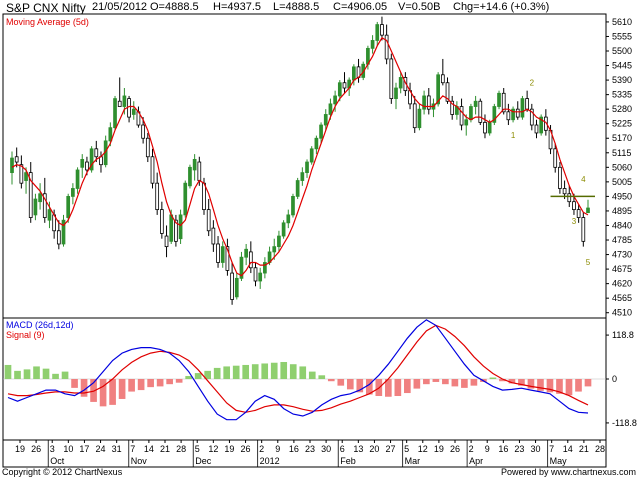 This screenshot has height=480, width=640. I want to click on x-day-label: 6, so click(342, 449).